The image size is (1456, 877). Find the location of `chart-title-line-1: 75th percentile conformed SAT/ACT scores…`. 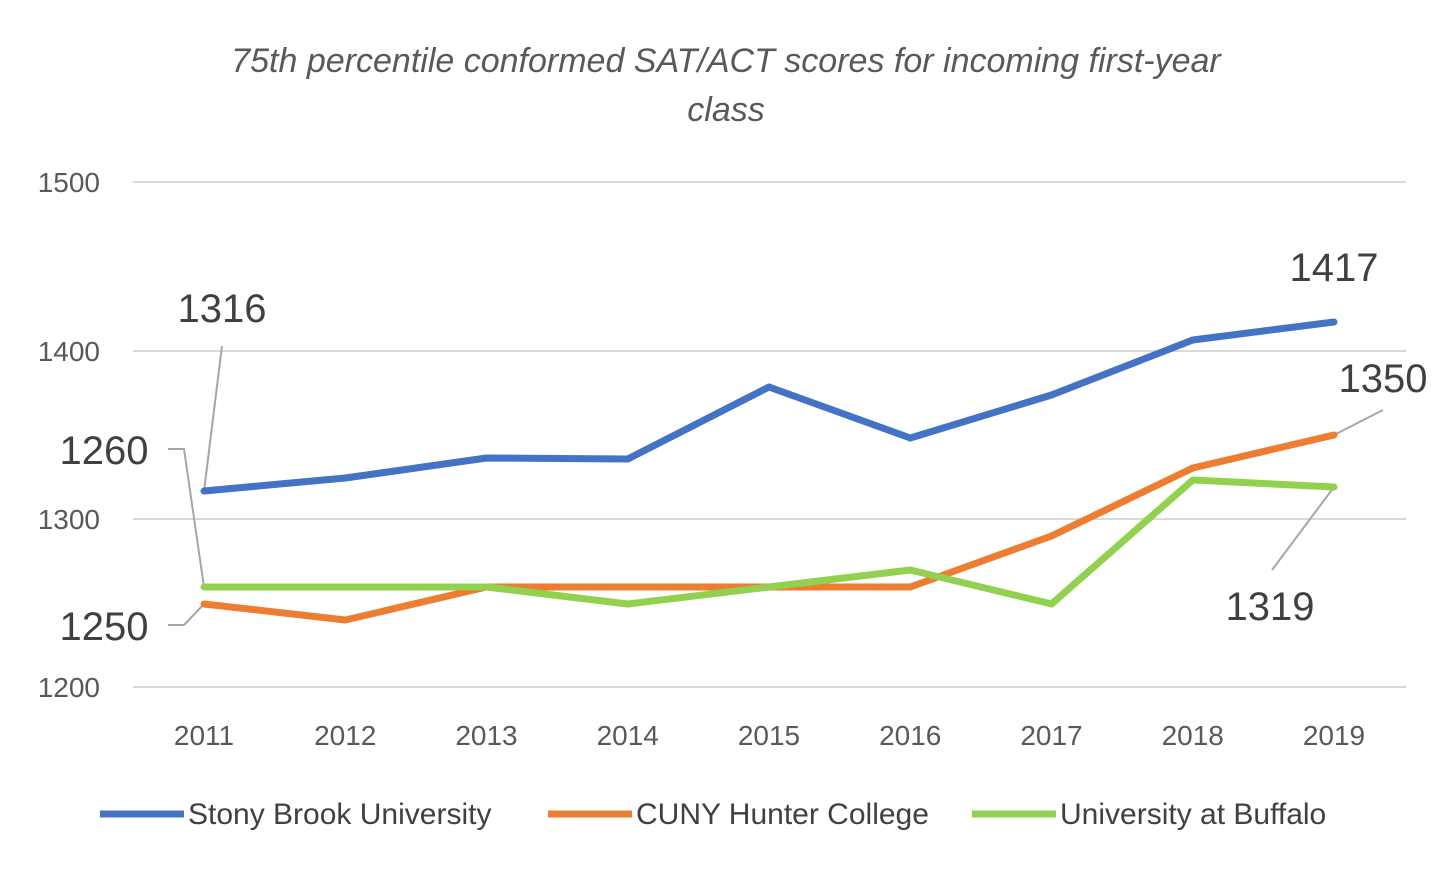

chart-title-line-1: 75th percentile conformed SAT/ACT scores… is located at coordinates (726, 61).